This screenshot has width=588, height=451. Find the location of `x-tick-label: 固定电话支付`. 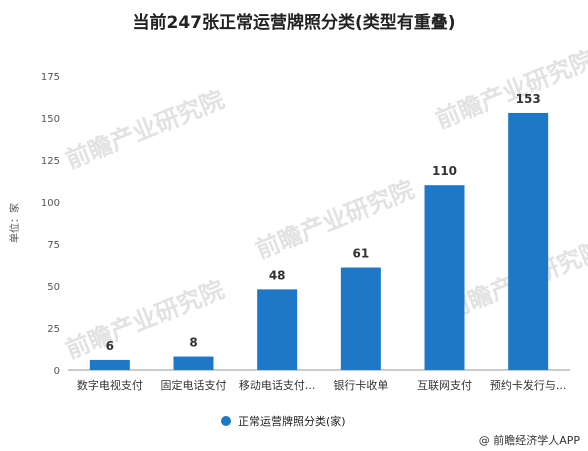

x-tick-label: 固定电话支付 is located at coordinates (194, 385).